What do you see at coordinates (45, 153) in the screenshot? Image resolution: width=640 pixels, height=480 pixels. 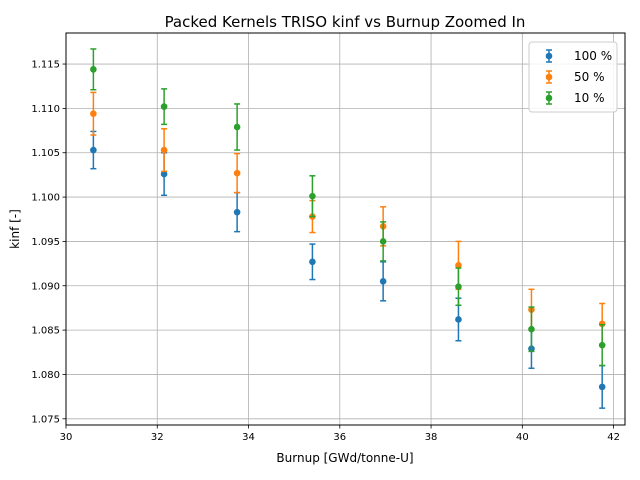 I see `y-tick-label: 1.105` at bounding box center [45, 153].